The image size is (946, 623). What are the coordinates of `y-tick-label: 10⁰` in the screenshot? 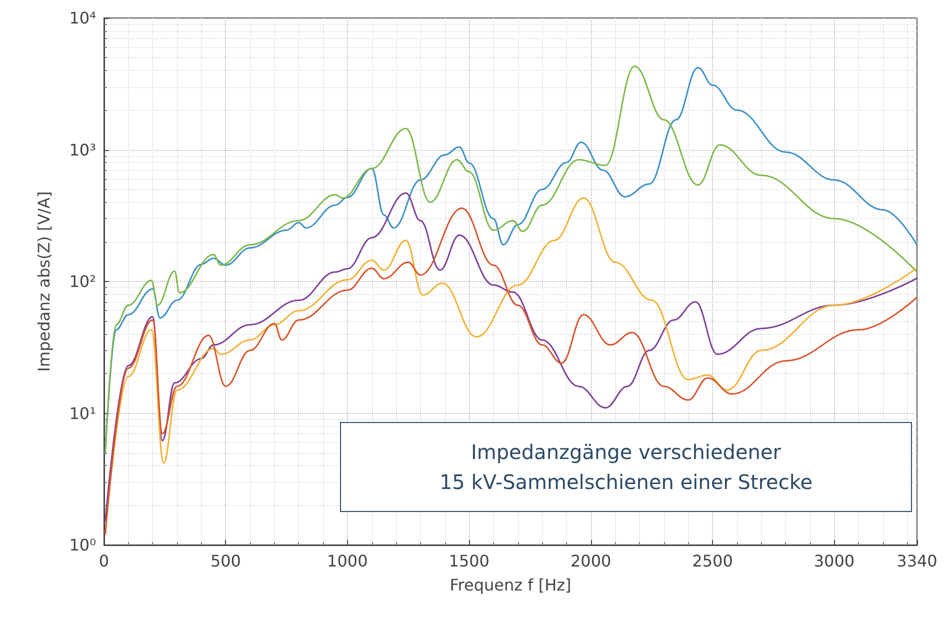 It's located at (82, 545).